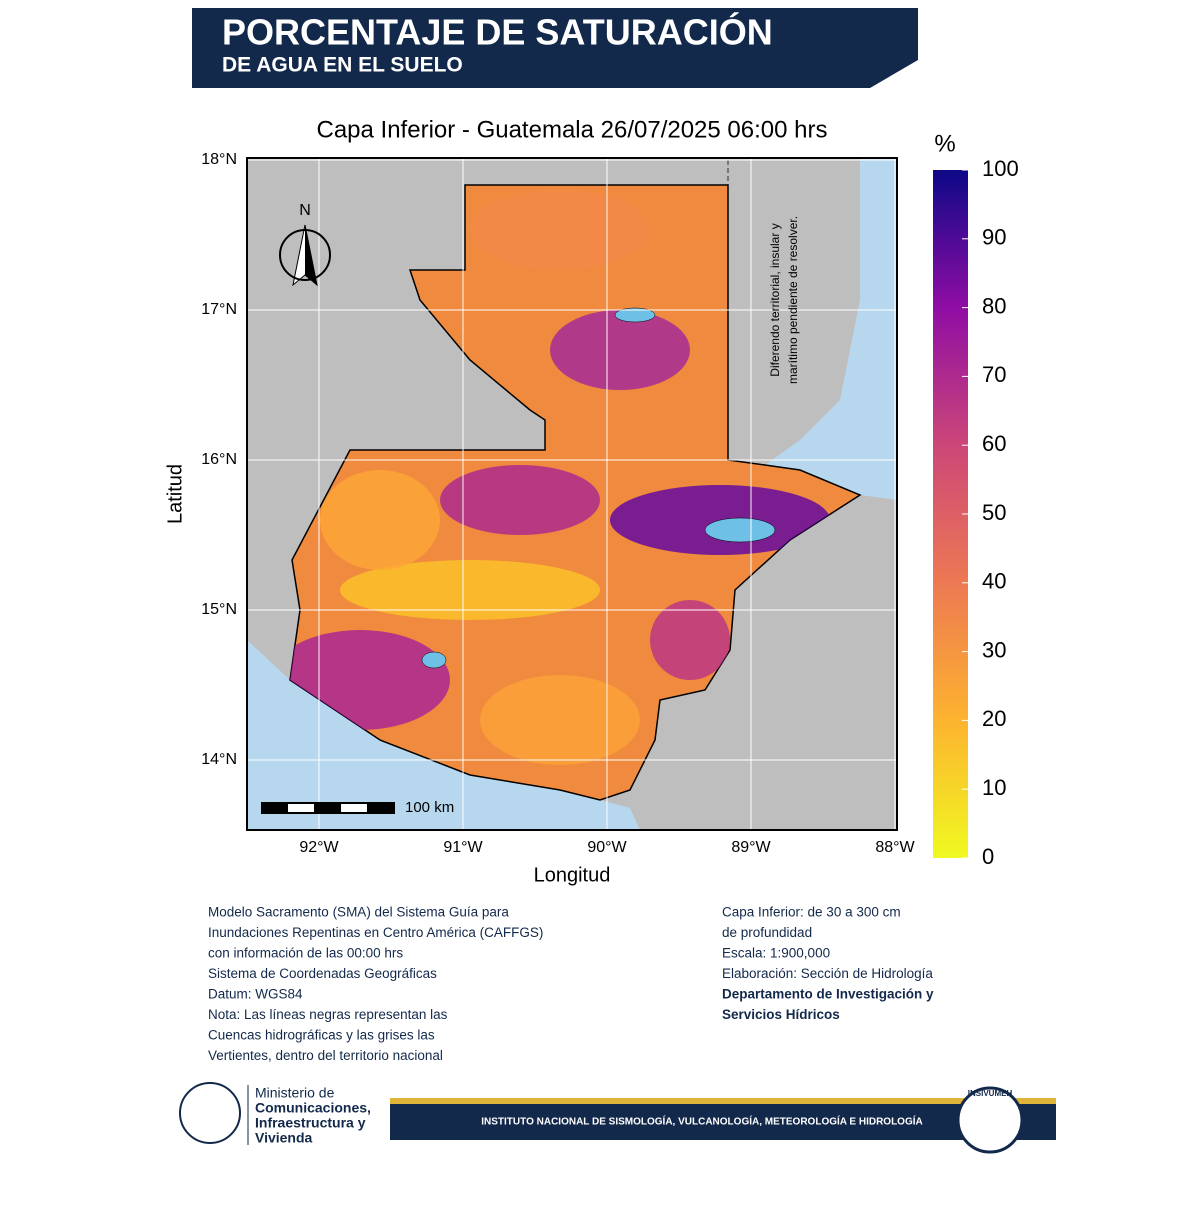 The width and height of the screenshot is (1200, 1205). What do you see at coordinates (723, 1101) in the screenshot?
I see `footer-stripe` at bounding box center [723, 1101].